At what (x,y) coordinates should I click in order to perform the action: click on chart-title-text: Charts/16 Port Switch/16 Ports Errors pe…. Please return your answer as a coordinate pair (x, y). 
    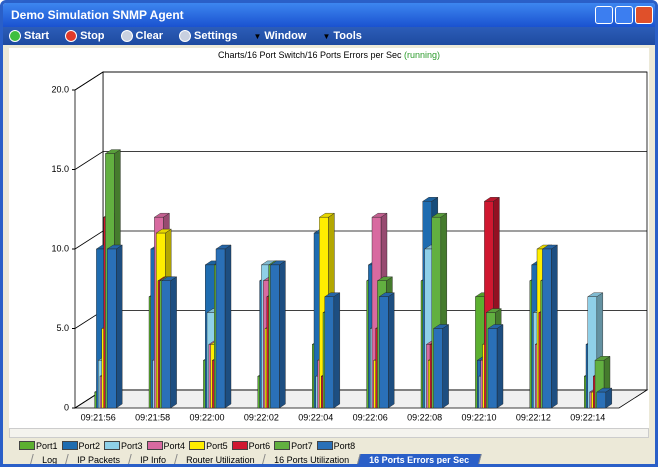
    Looking at the image, I should click on (309, 55).